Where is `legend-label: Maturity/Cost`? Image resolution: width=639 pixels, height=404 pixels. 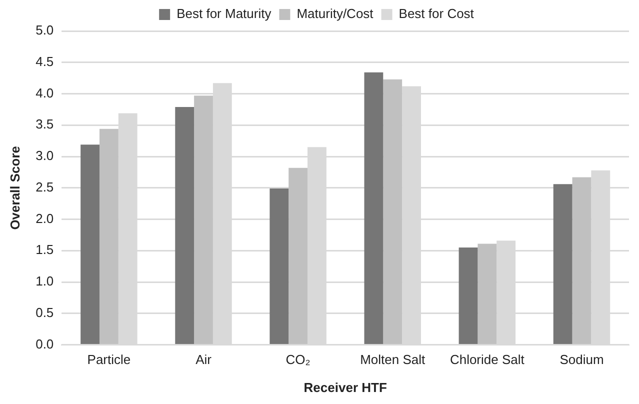
legend-label: Maturity/Cost is located at coordinates (335, 14).